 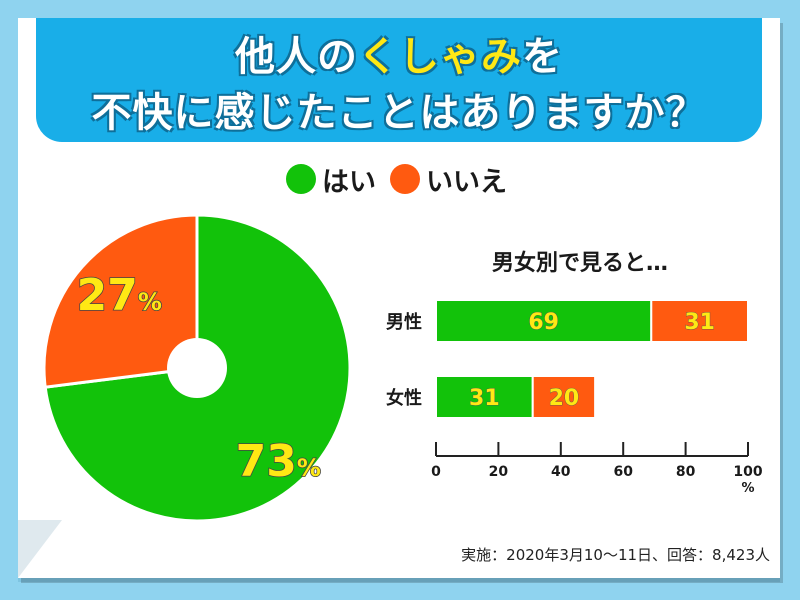 What do you see at coordinates (440, 57) in the screenshot?
I see `title-highlight: くしゃみ` at bounding box center [440, 57].